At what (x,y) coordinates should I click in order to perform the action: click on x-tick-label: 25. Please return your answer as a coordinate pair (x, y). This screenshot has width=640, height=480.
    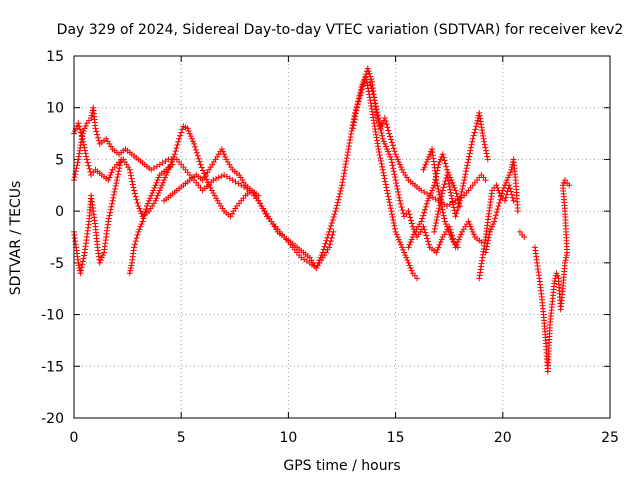
    Looking at the image, I should click on (610, 438).